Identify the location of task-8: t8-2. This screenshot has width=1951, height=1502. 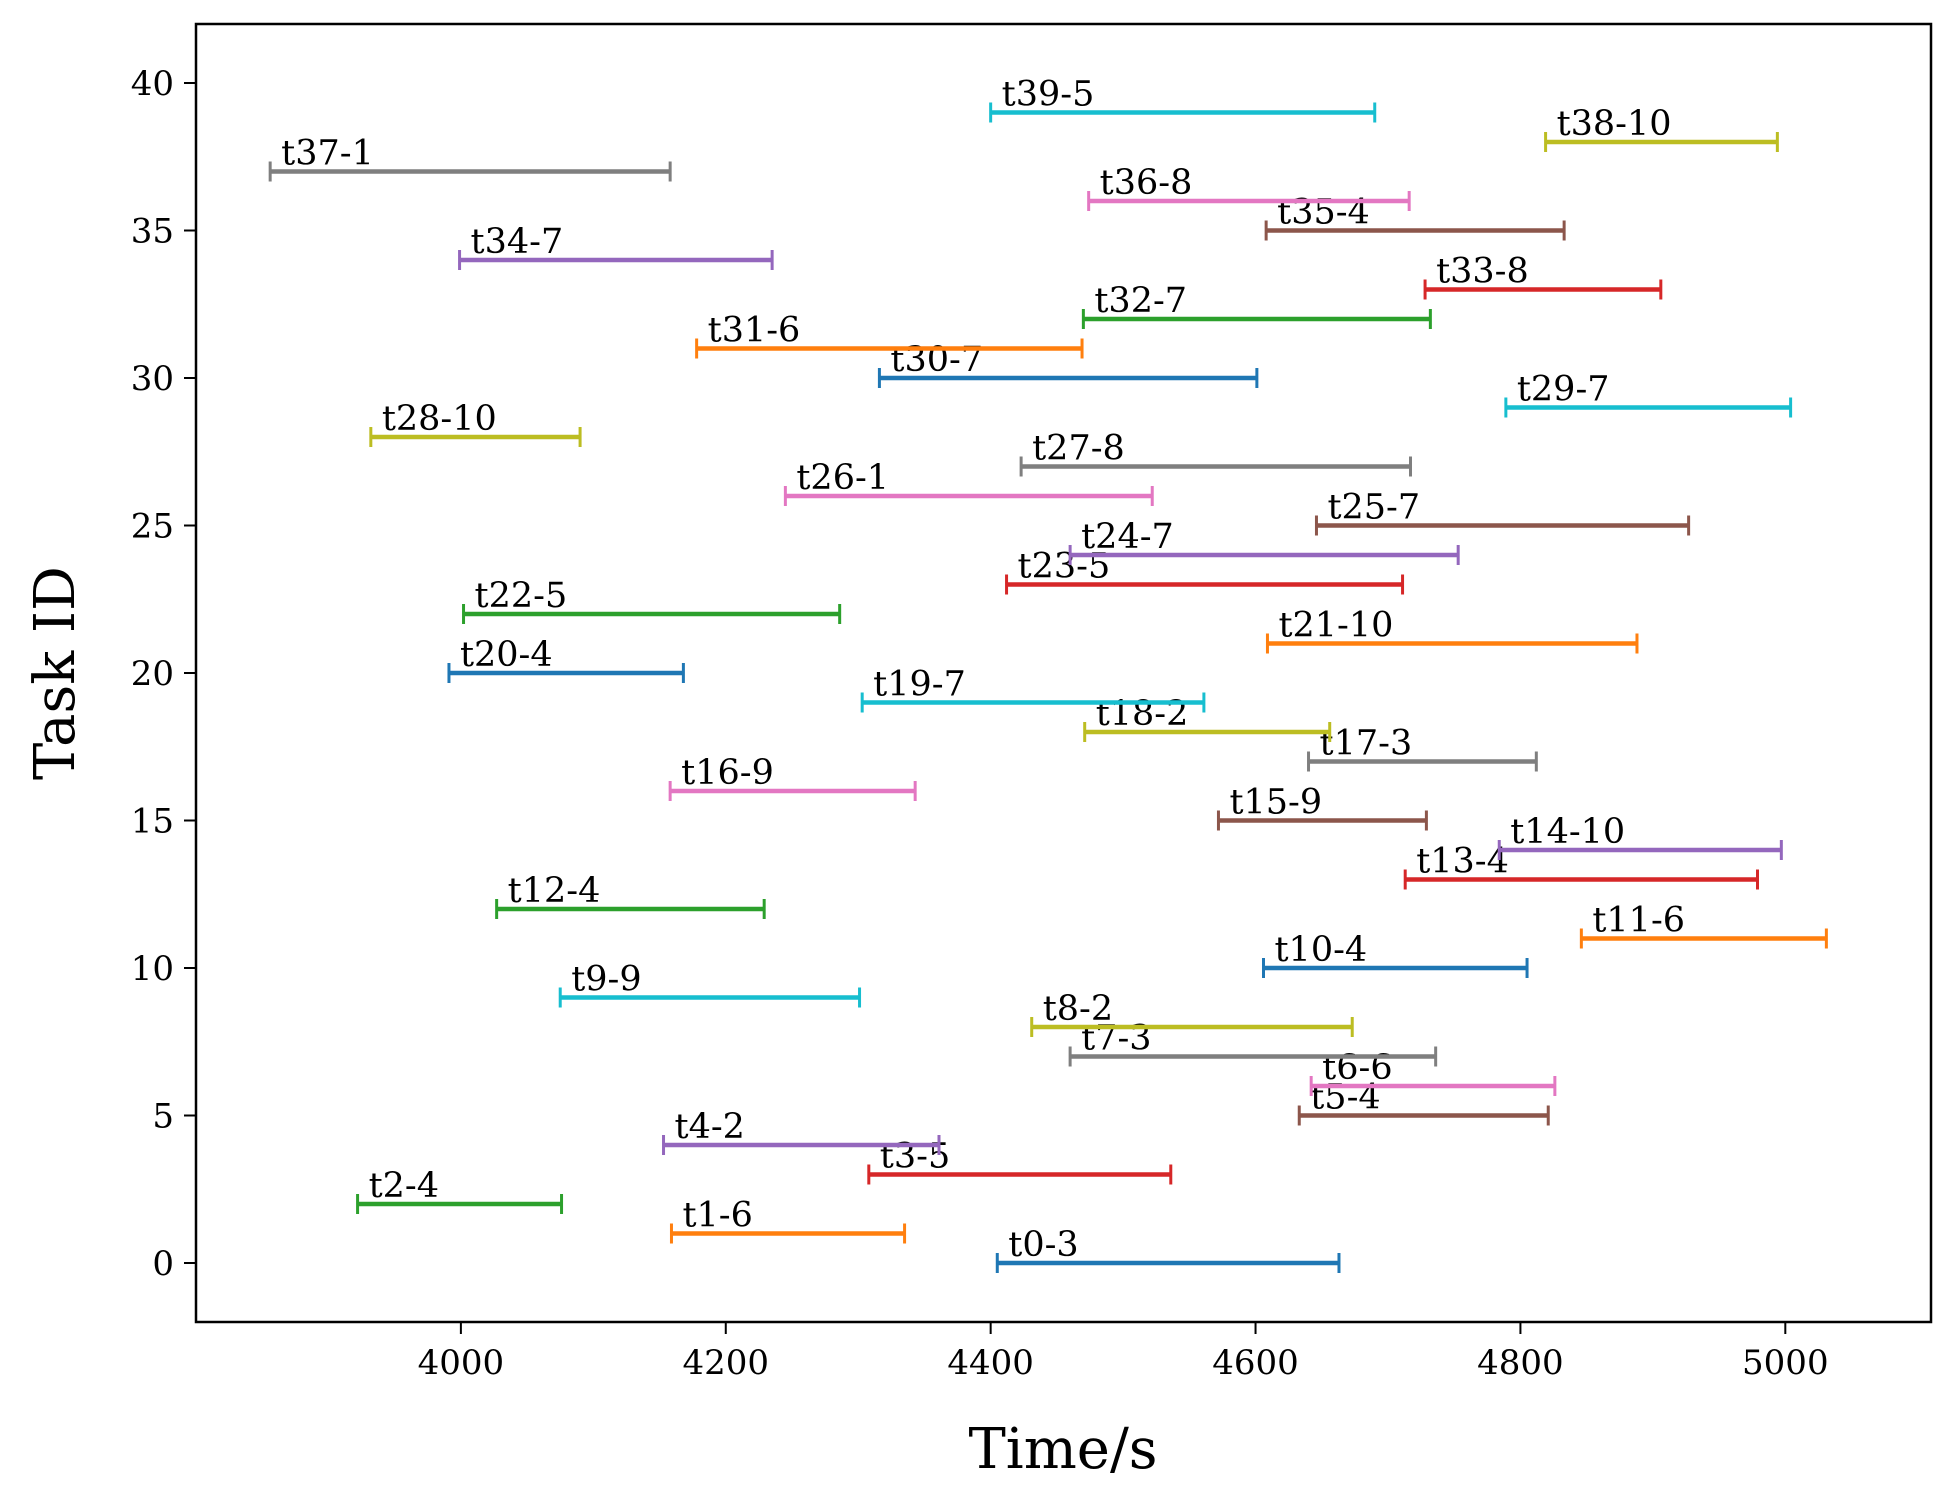
(1192, 1013).